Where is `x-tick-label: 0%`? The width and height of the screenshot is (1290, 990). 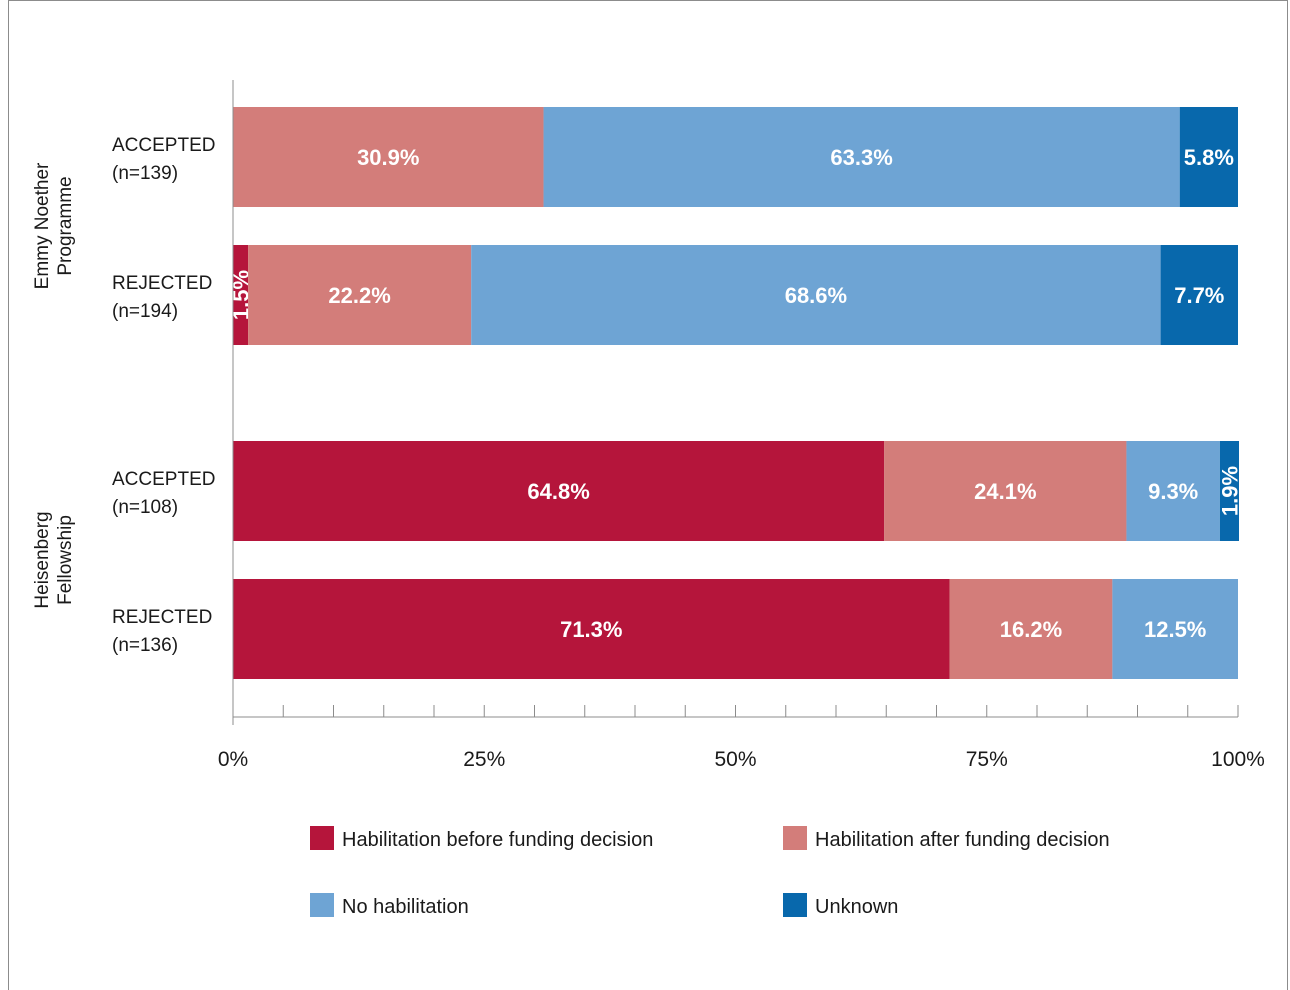 x-tick-label: 0% is located at coordinates (233, 759).